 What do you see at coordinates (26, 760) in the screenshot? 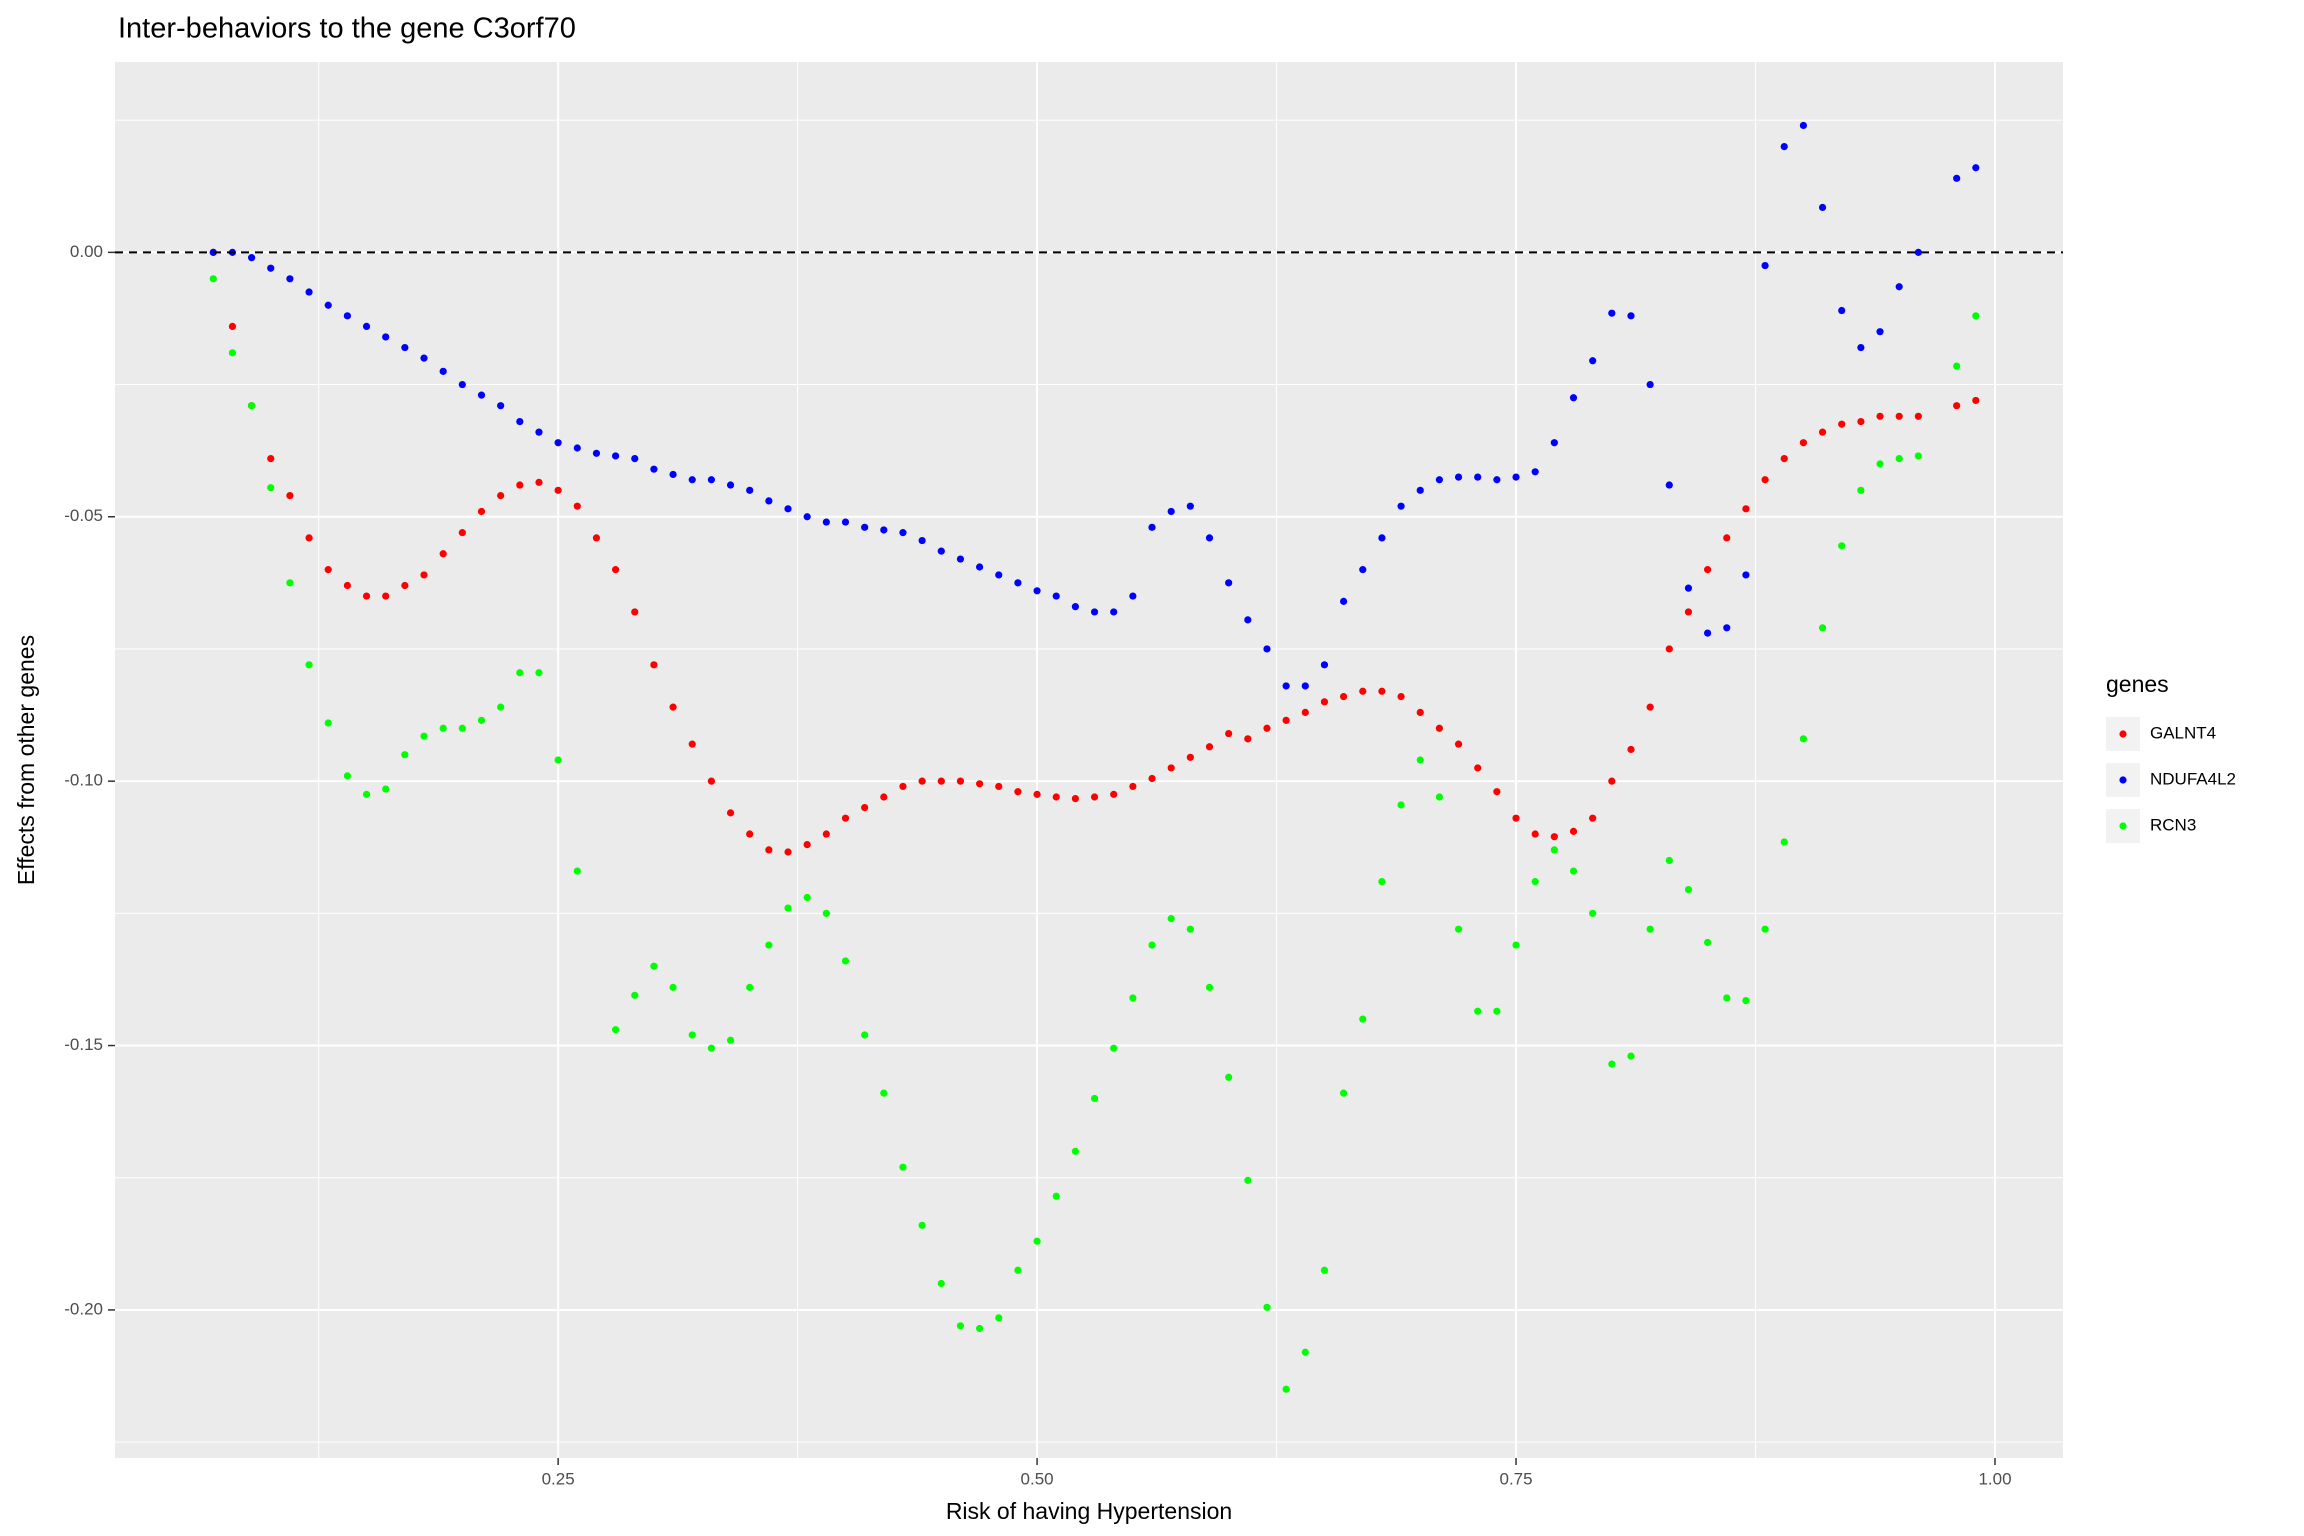
I see `y-axis-label: Effects from other genes` at bounding box center [26, 760].